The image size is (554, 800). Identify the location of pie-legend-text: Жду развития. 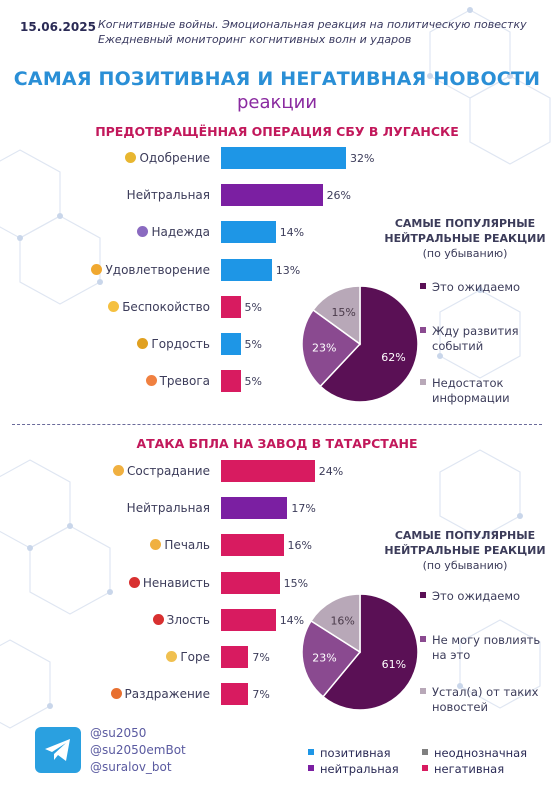
(475, 331).